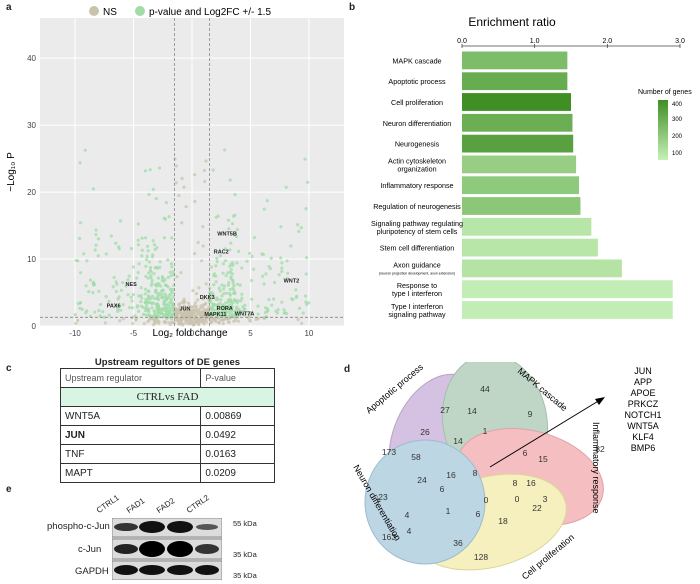 This screenshot has width=700, height=584. I want to click on enrichment-category-label: type I interferon, so click(417, 293).